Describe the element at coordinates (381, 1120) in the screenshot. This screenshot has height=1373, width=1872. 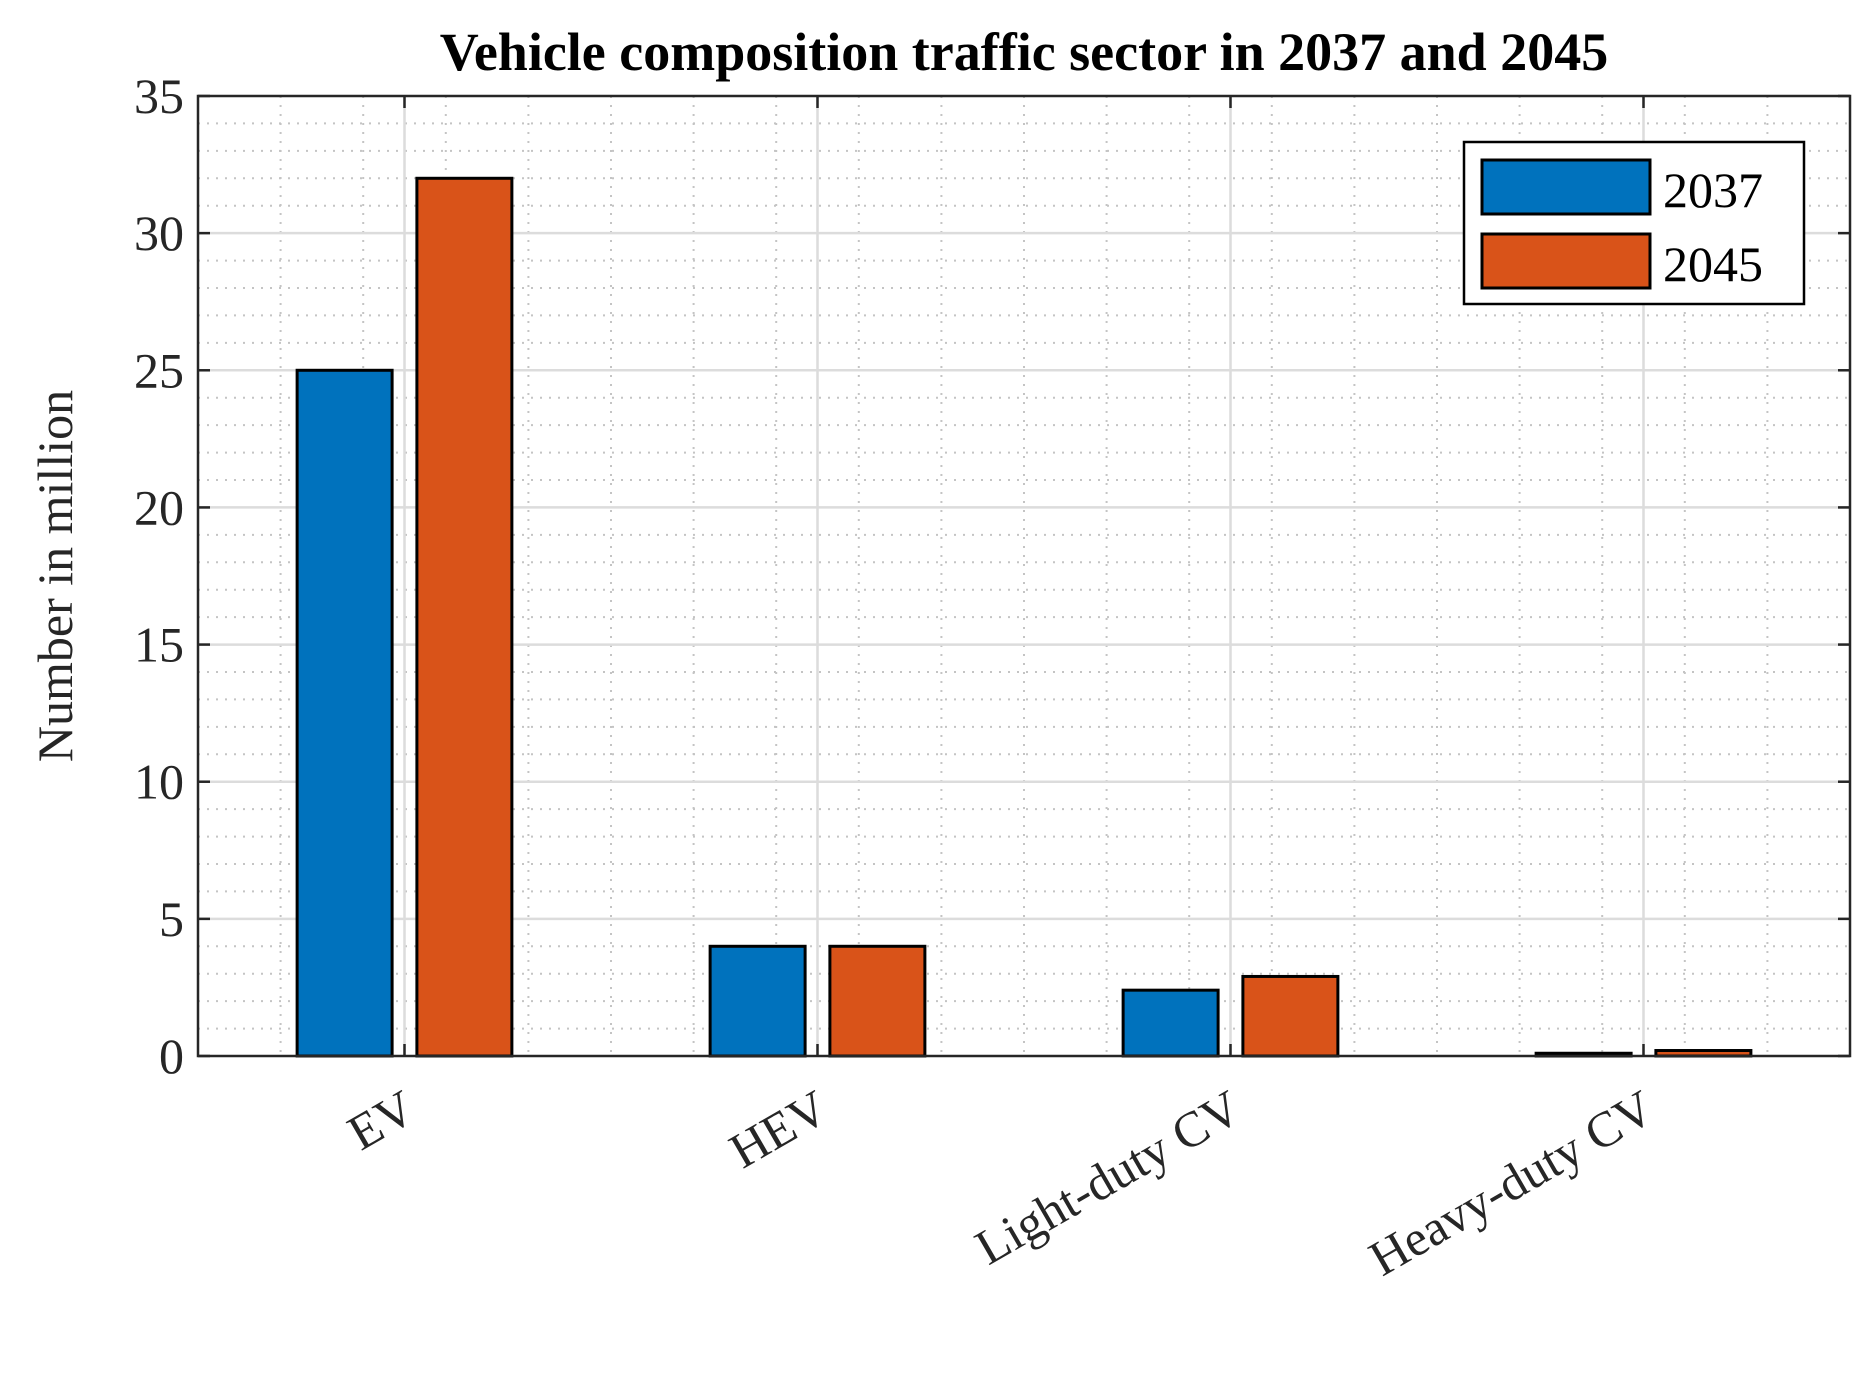
I see `x-category-label: EV` at that location.